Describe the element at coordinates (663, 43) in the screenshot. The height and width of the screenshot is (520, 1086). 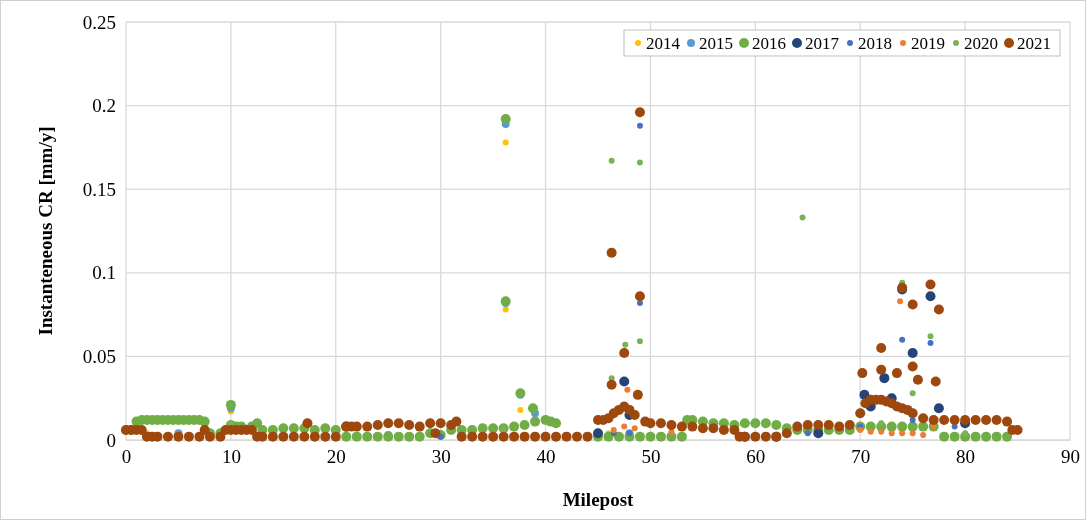
I see `legend-label: 2014` at that location.